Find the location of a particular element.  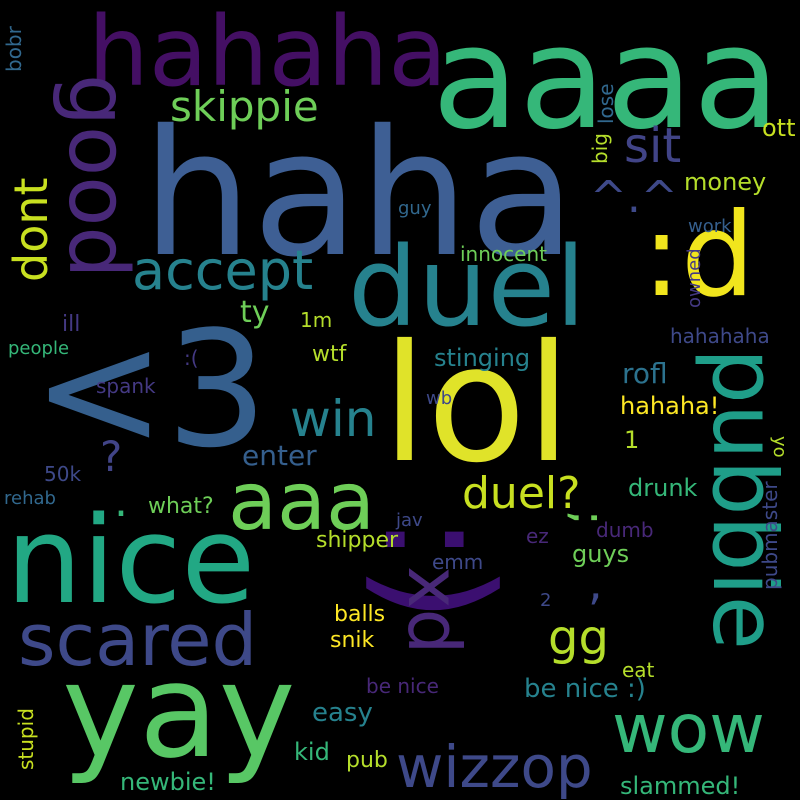

word: guy is located at coordinates (415, 208).